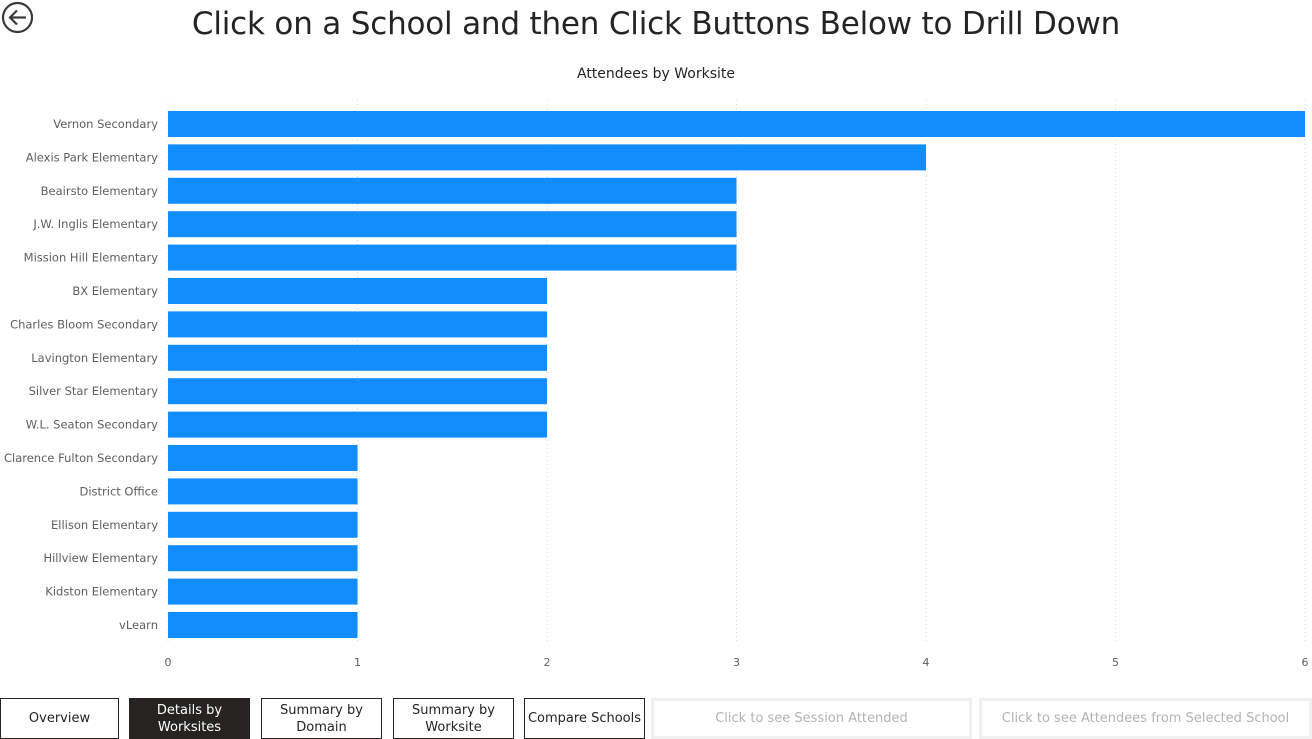  What do you see at coordinates (95, 224) in the screenshot?
I see `category-label: J.W. Inglis Elementary` at bounding box center [95, 224].